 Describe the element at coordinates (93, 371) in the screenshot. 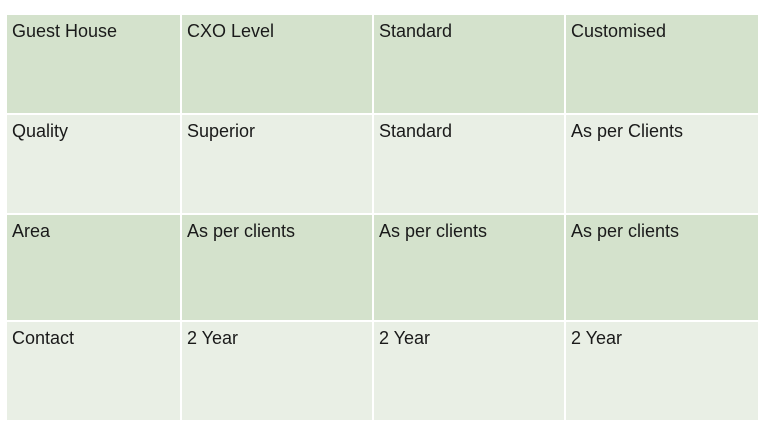

I see `table-cell: Contact` at that location.